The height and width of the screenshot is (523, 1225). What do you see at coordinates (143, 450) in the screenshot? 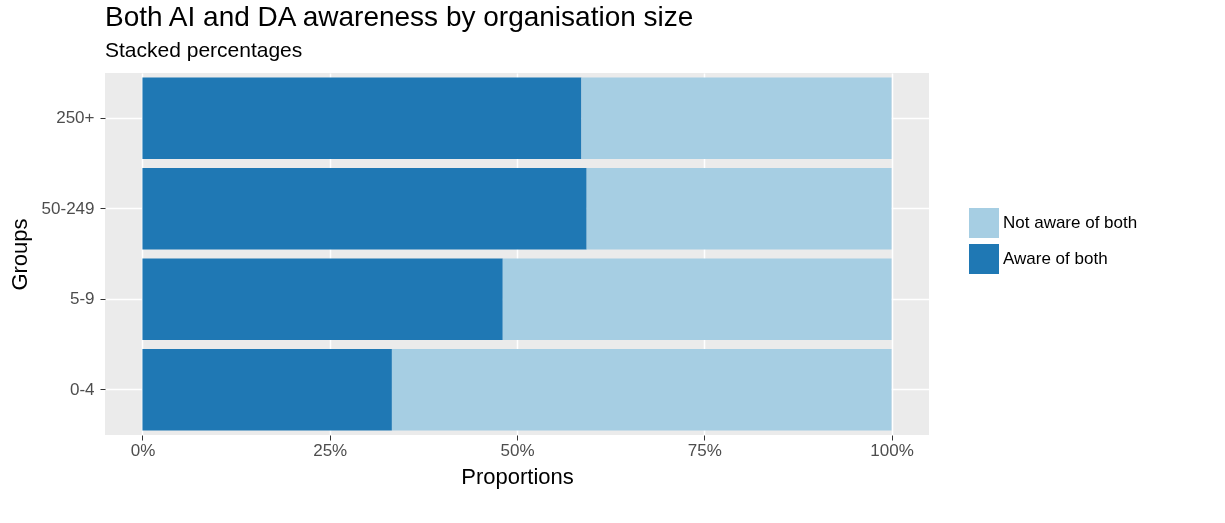
I see `x-tick-label: 0%` at bounding box center [143, 450].